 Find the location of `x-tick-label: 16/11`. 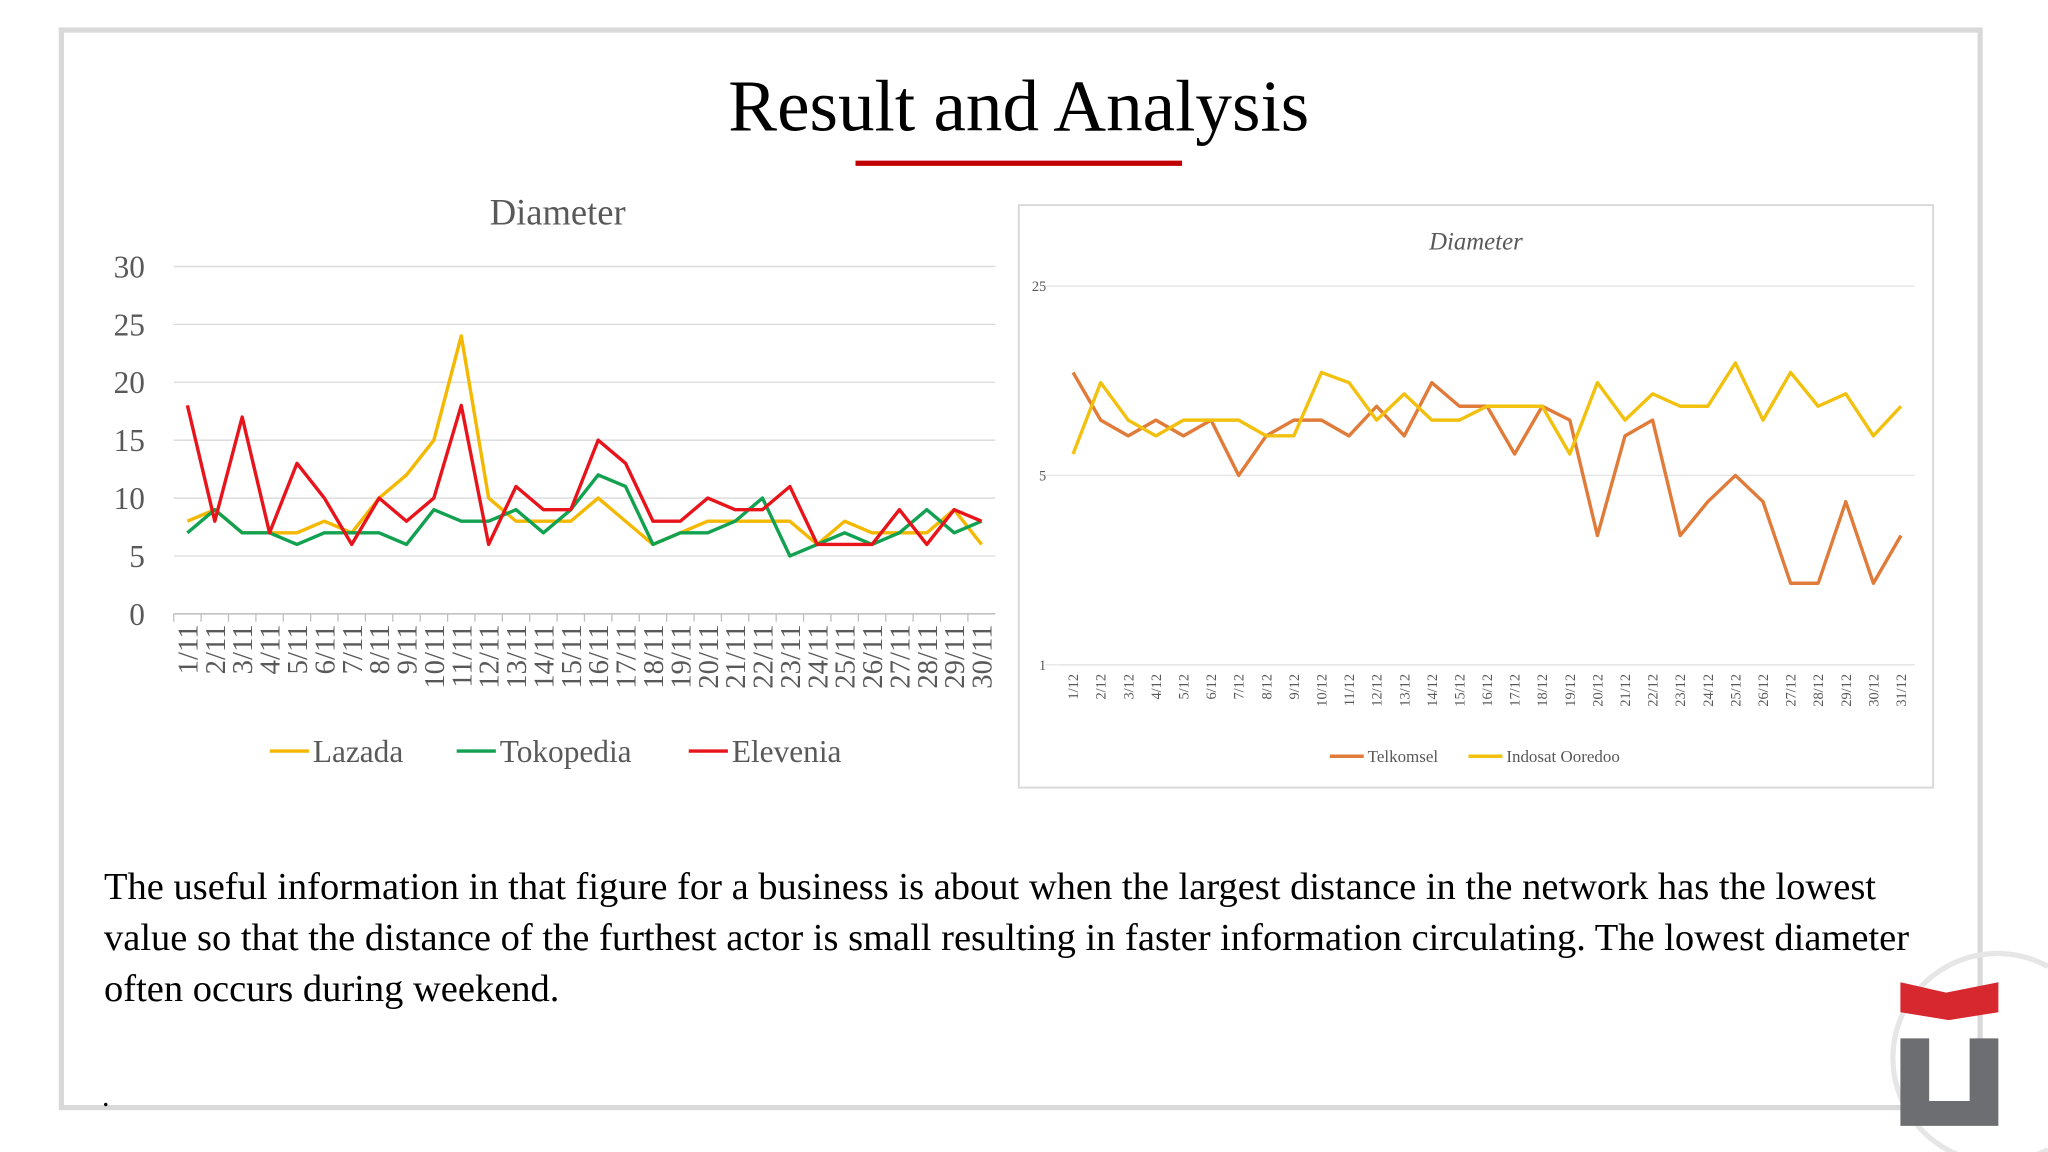

x-tick-label: 16/11 is located at coordinates (599, 656).